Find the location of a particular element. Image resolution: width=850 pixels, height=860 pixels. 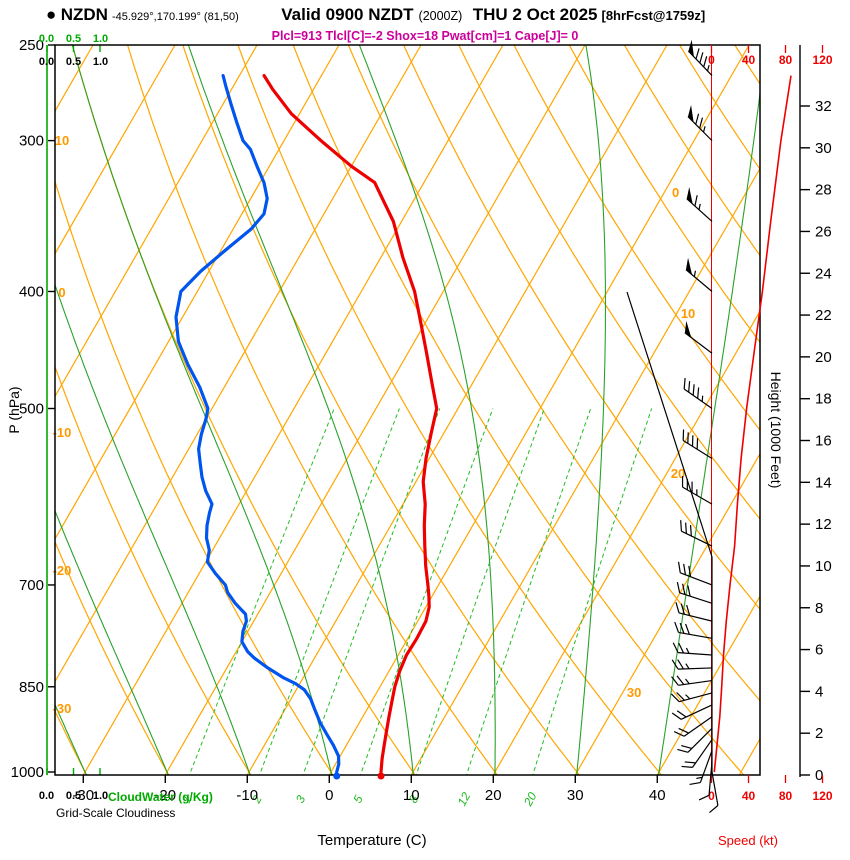

svg-text: 22 is located at coordinates (823, 315).